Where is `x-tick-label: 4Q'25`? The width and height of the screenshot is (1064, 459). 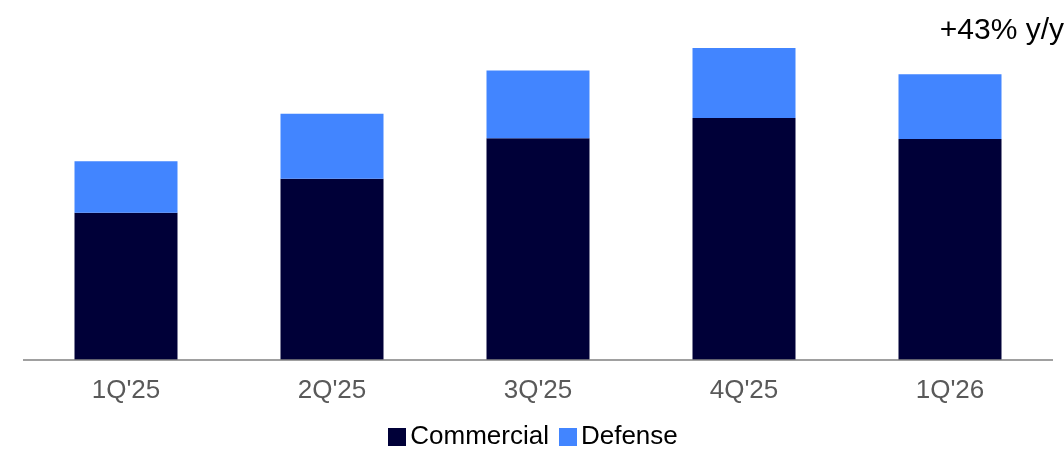 x-tick-label: 4Q'25 is located at coordinates (744, 389).